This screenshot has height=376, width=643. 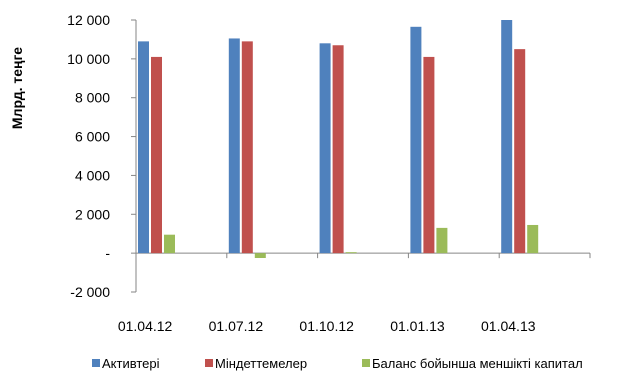 What do you see at coordinates (107, 253) in the screenshot?
I see `y-tick-label: -` at bounding box center [107, 253].